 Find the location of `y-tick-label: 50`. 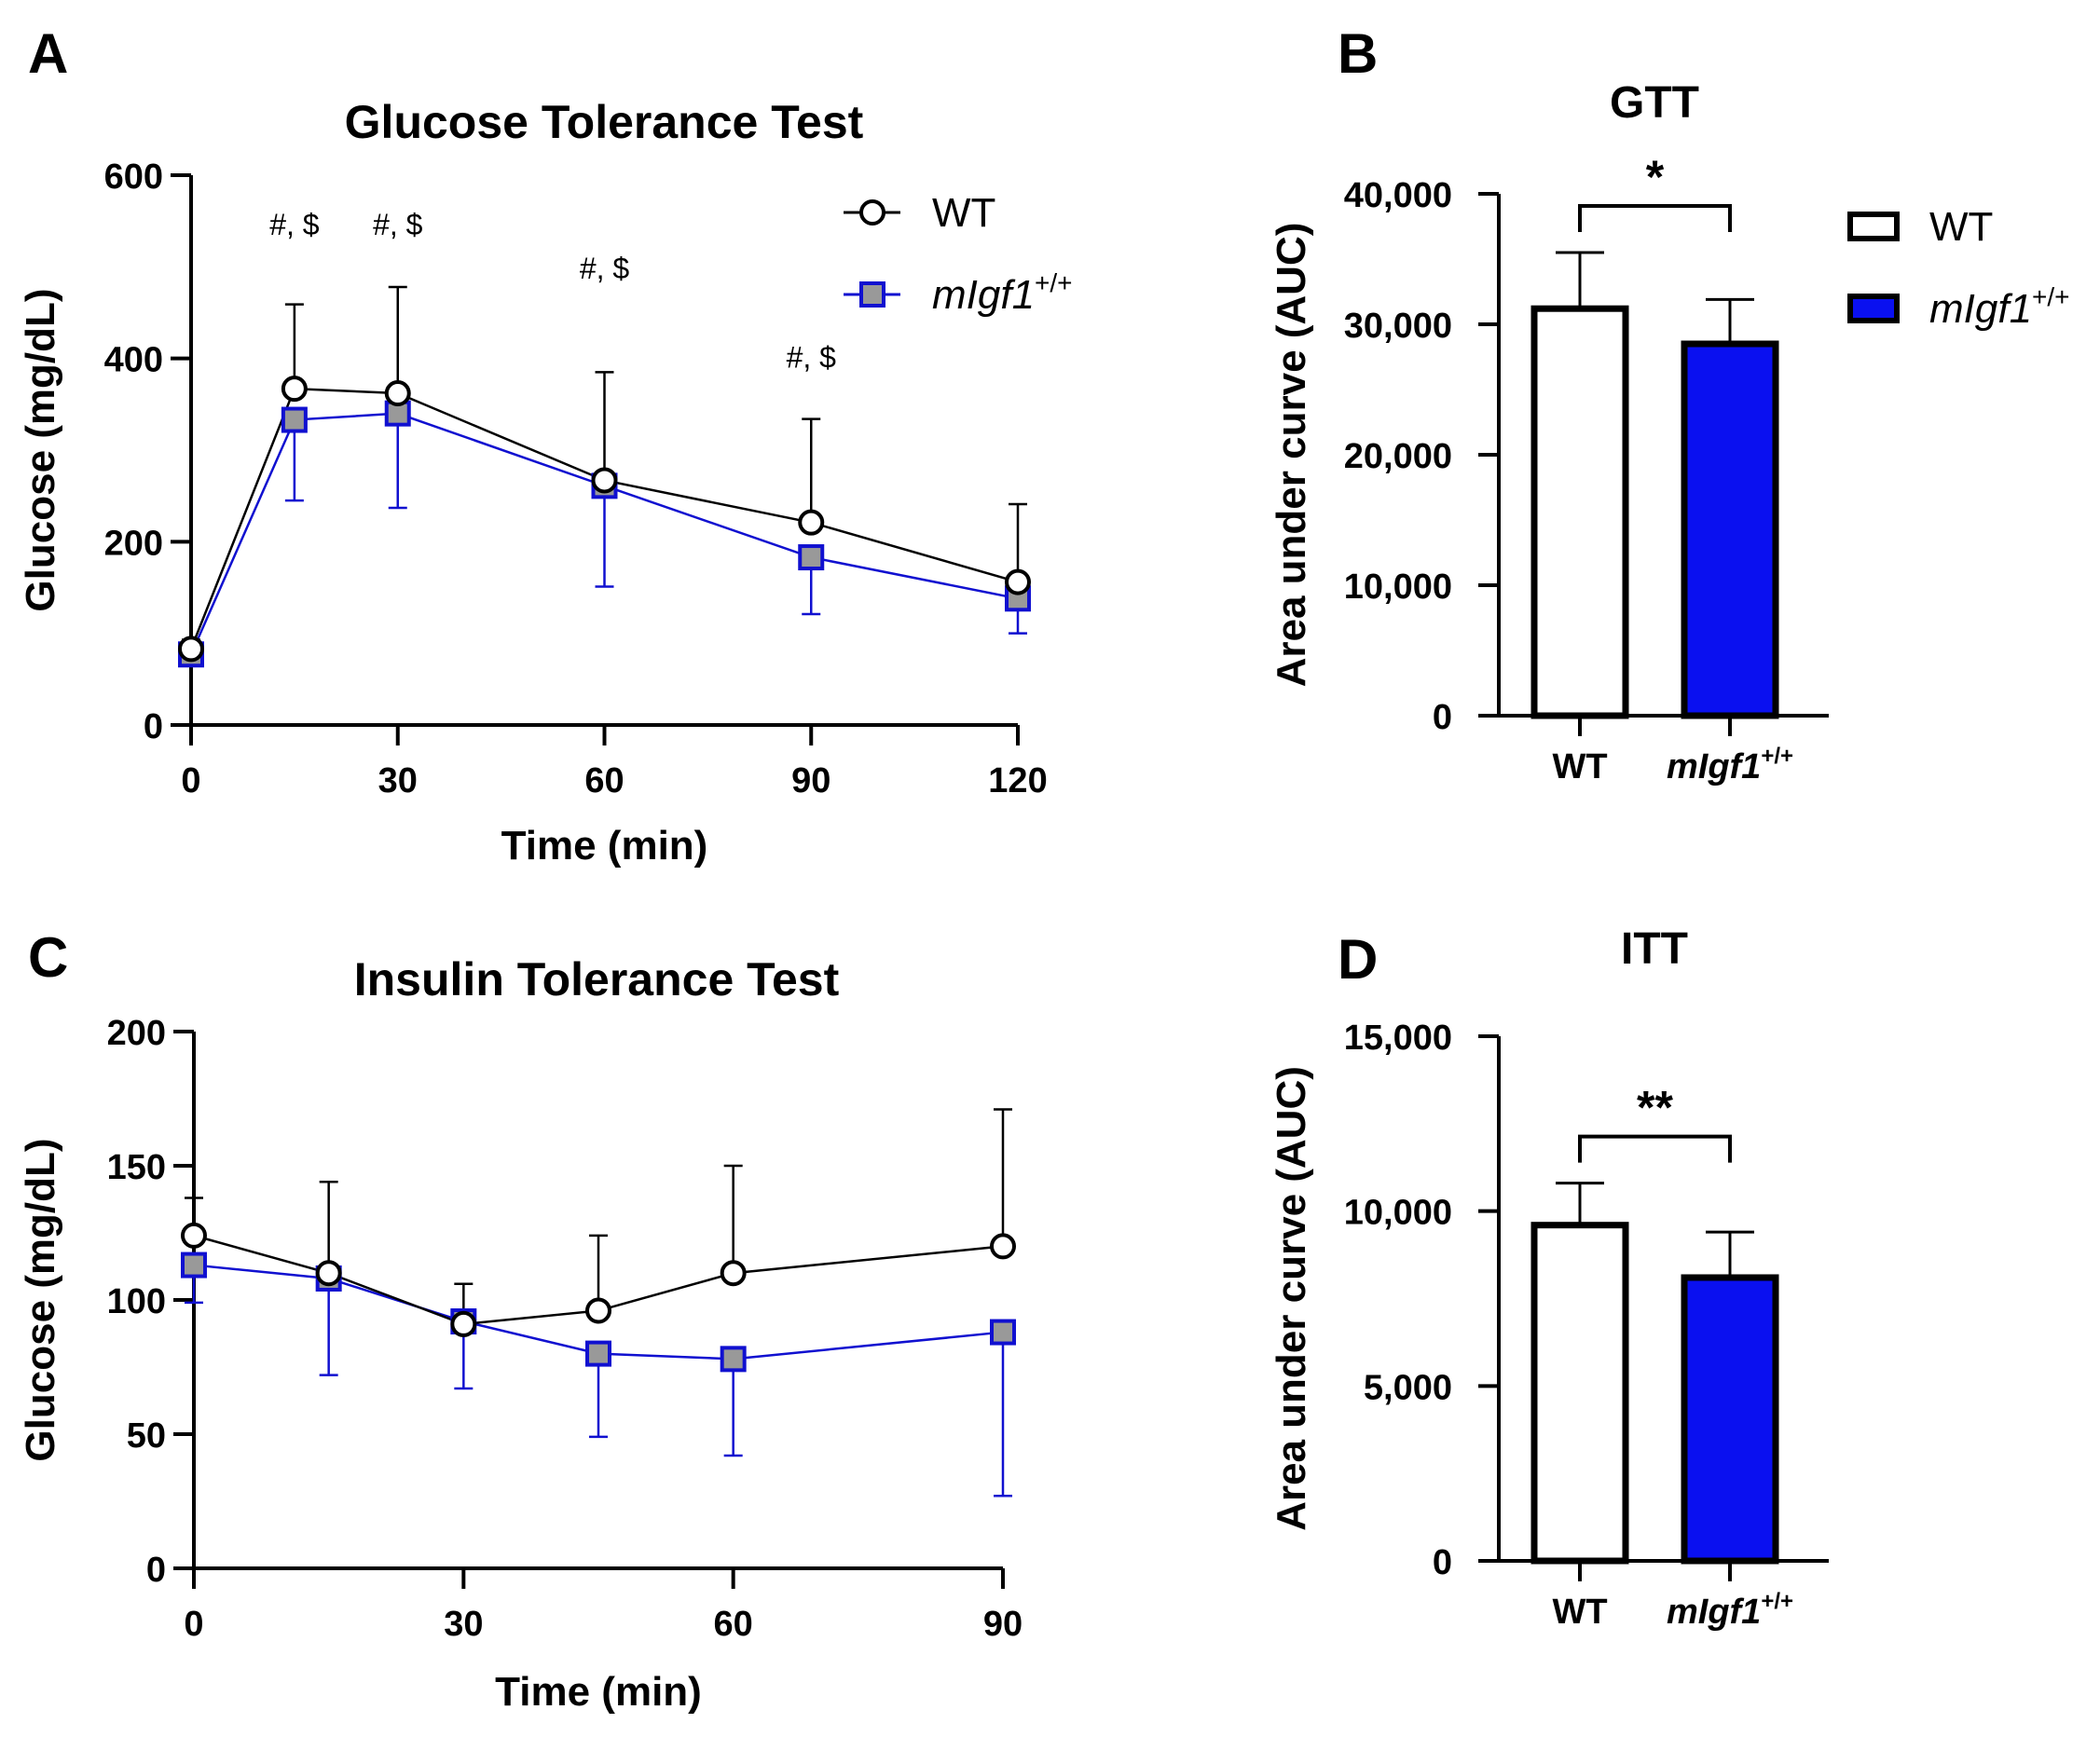

y-tick-label: 50 is located at coordinates (146, 1436).